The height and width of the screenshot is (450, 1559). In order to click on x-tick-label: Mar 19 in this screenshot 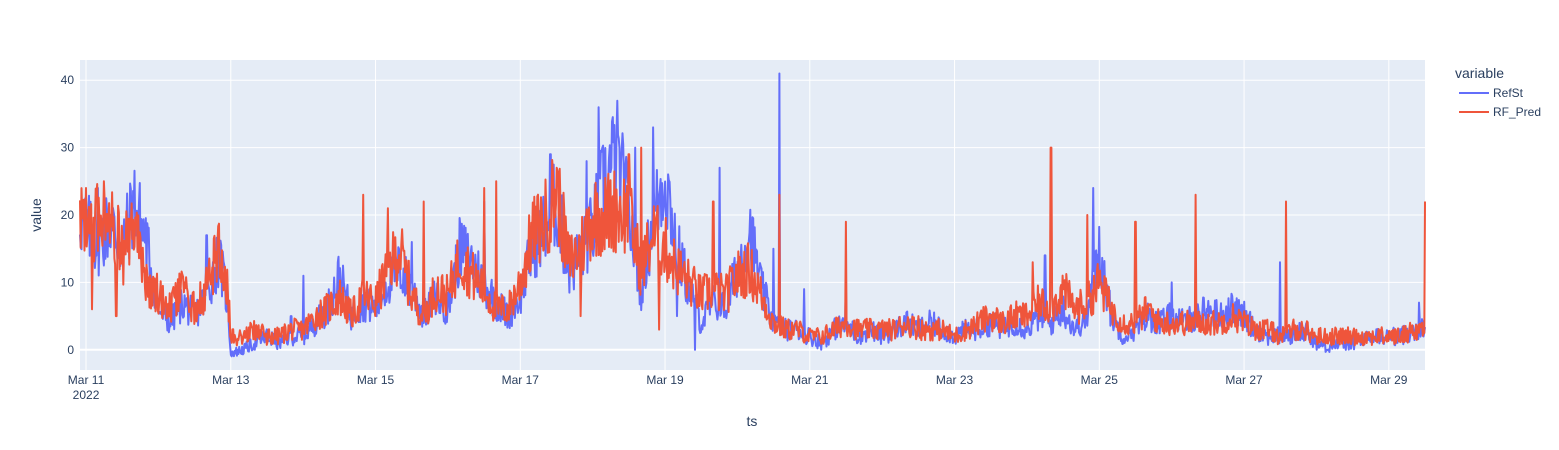, I will do `click(665, 380)`.